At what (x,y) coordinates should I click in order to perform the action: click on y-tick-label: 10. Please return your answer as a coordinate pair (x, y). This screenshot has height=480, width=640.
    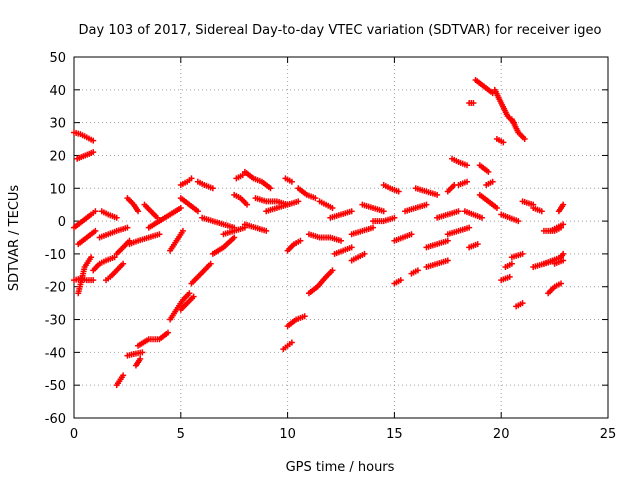
    Looking at the image, I should click on (57, 189).